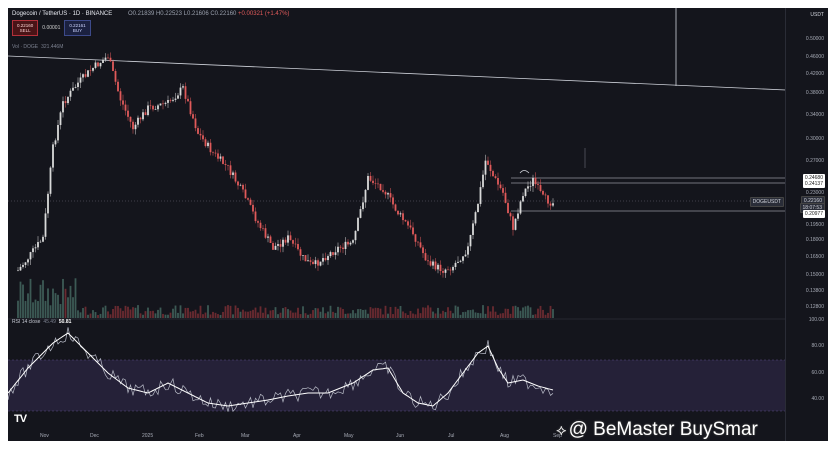 This screenshot has height=457, width=836. I want to click on currency-label: USDT, so click(817, 15).